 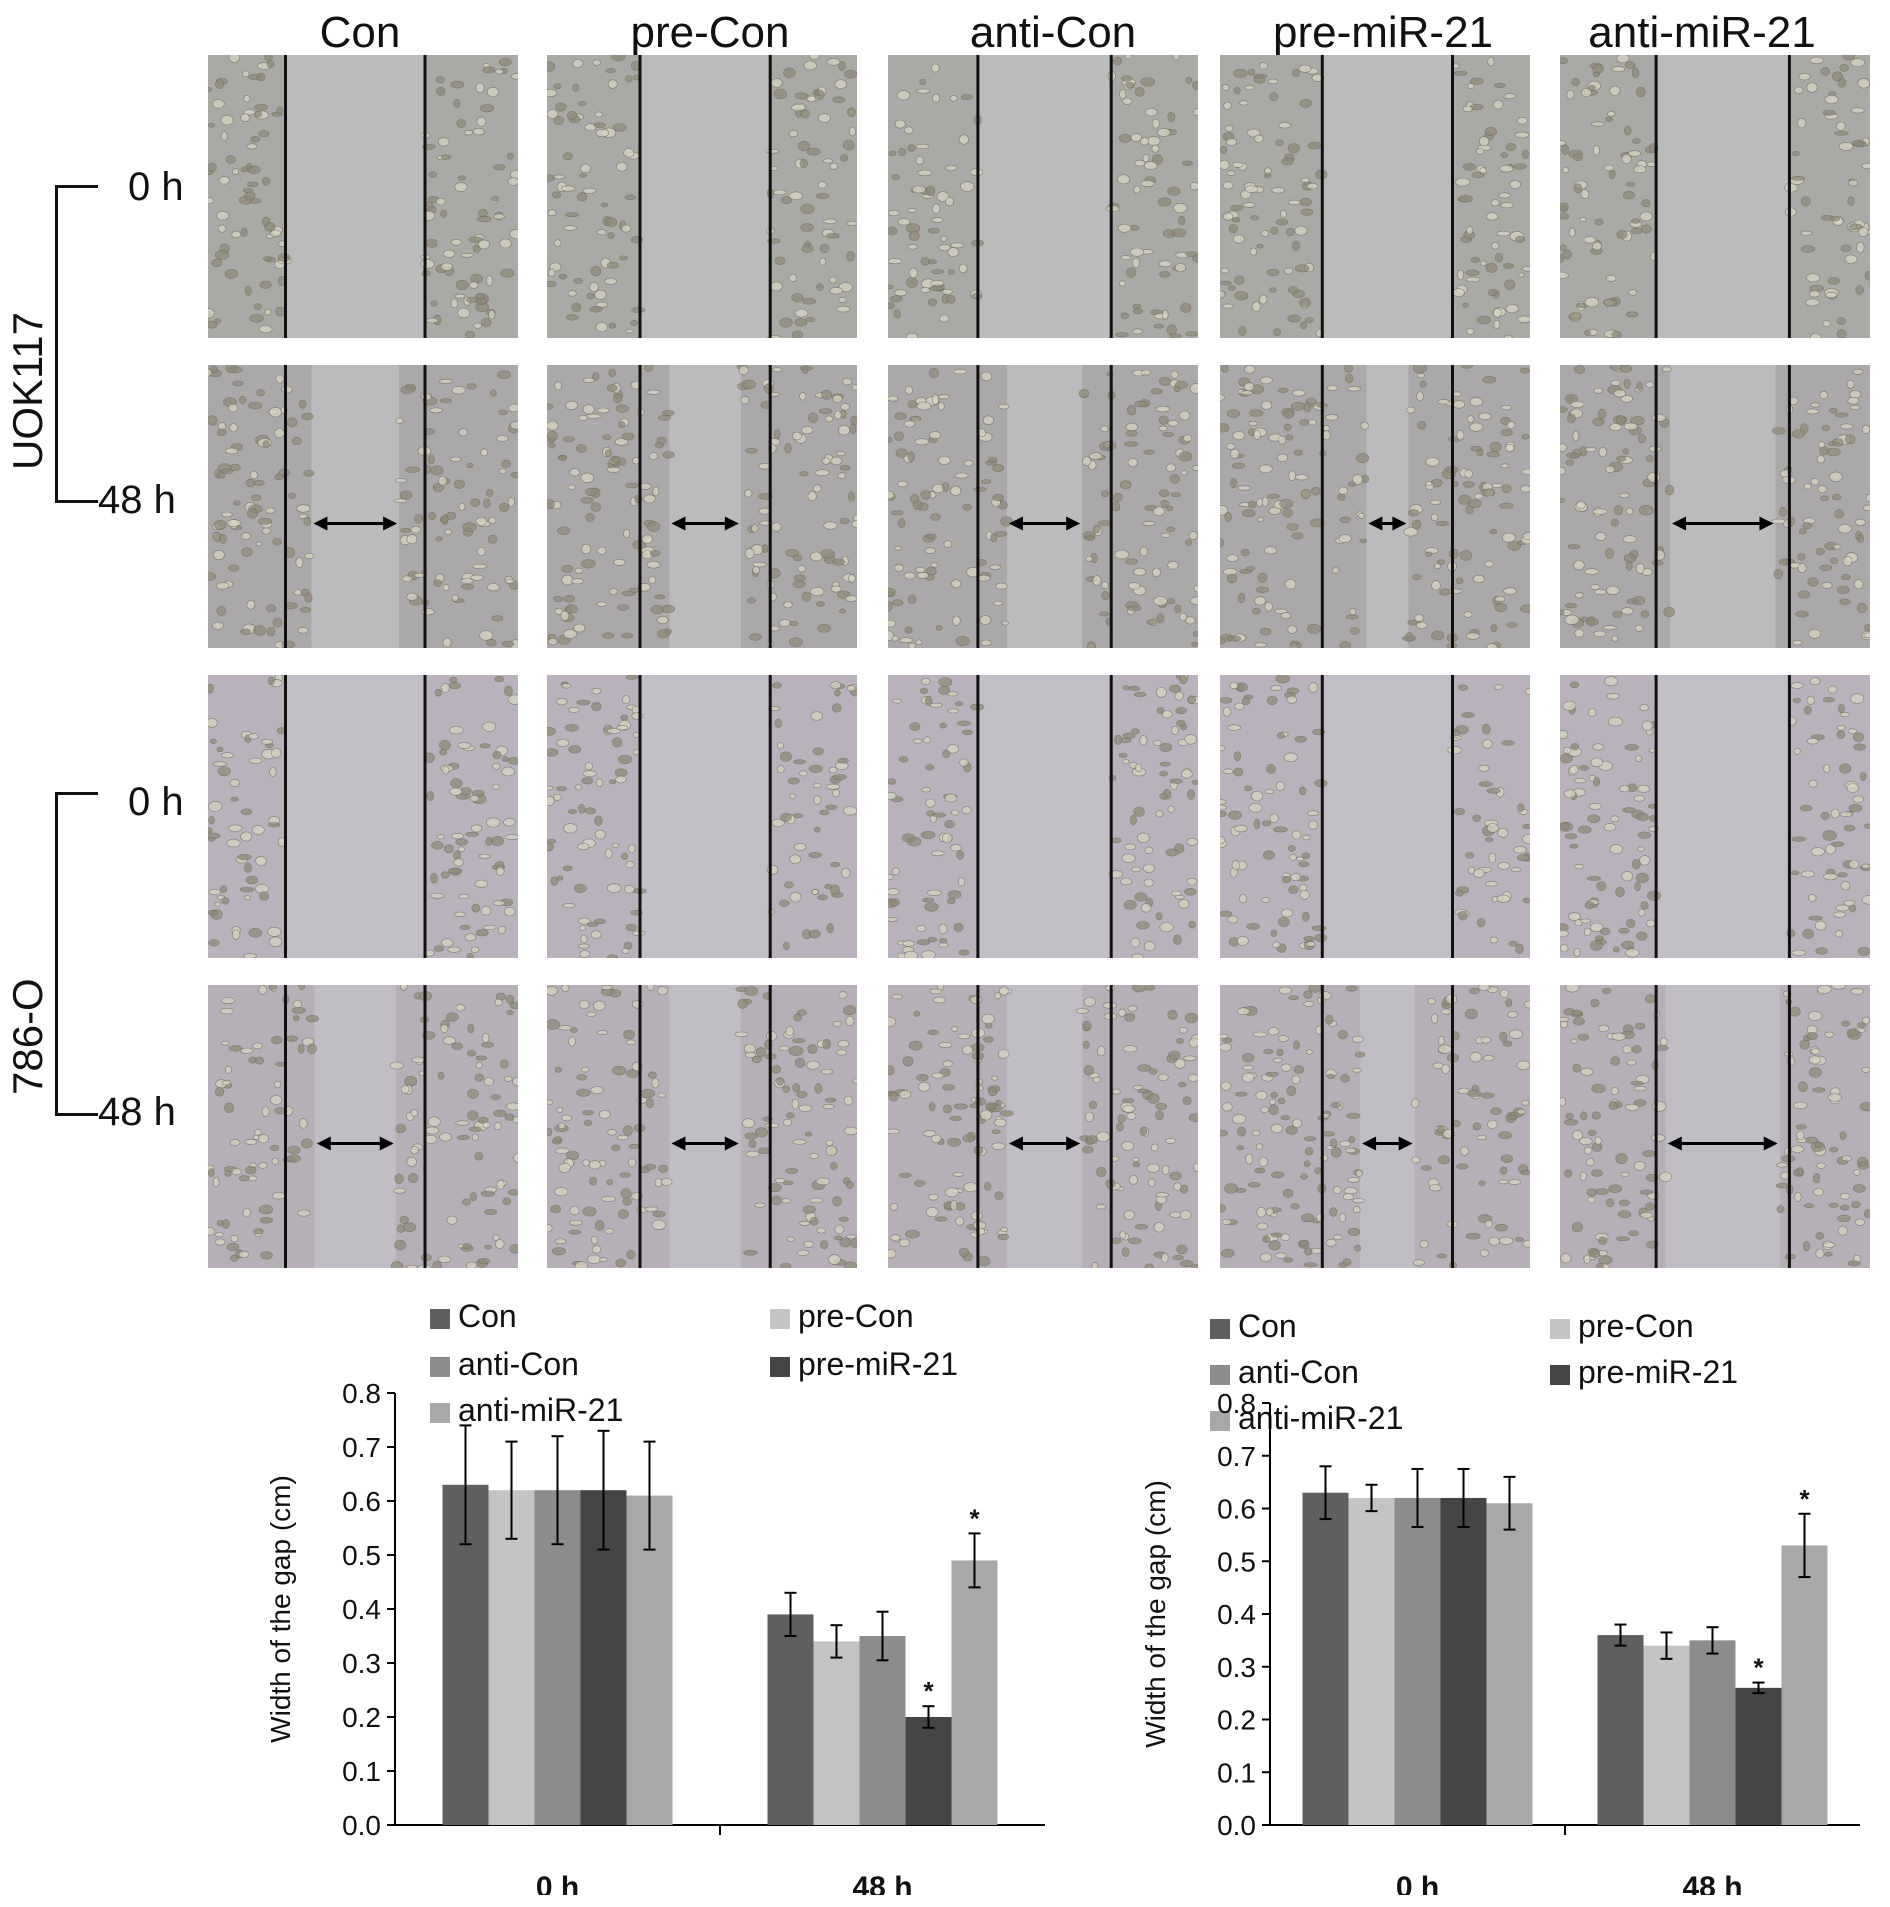 I want to click on micrograph-786o-48h-anti-con, so click(x=1043, y=1126).